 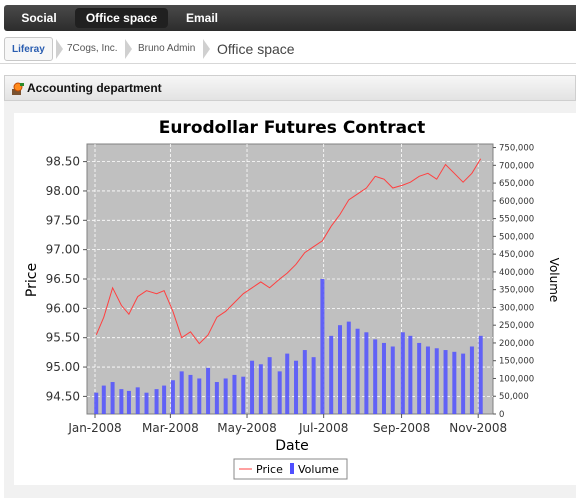 I want to click on breadcrumb-item-liferay: Liferay, so click(x=28, y=49).